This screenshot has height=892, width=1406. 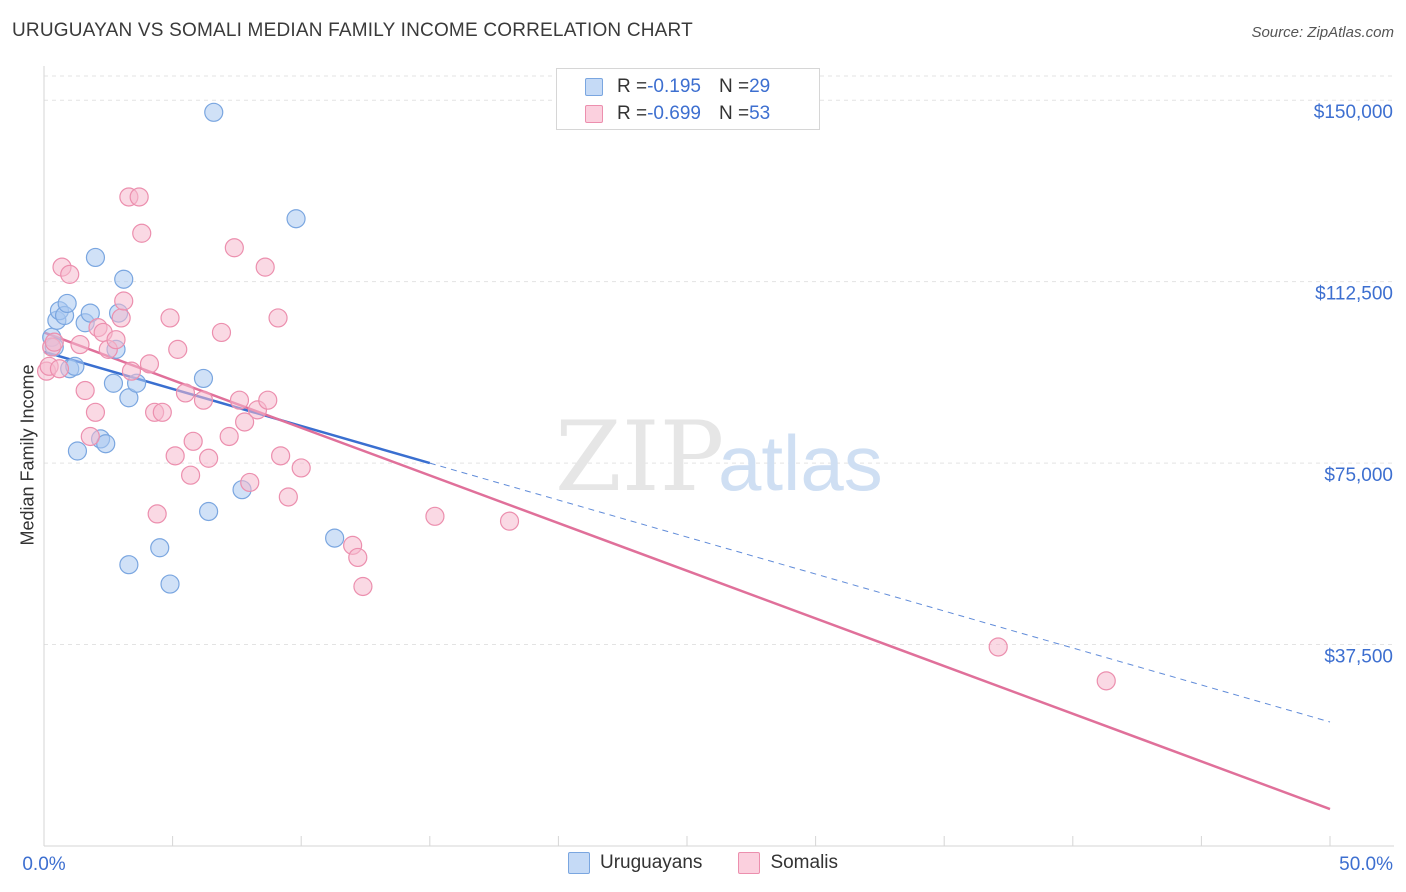 I want to click on legend-n-label-uruguayans: N =, so click(x=734, y=86).